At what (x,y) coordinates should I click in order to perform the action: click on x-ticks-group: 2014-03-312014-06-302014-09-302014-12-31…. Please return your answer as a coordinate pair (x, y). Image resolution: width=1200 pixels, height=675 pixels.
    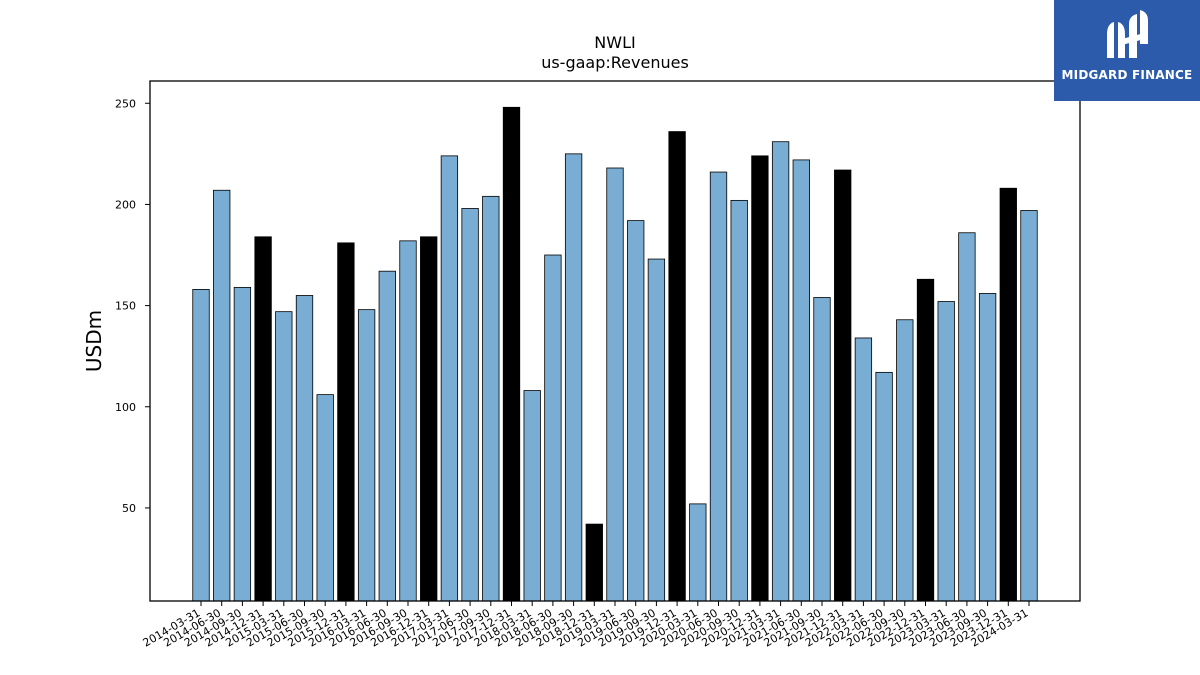
    Looking at the image, I should click on (586, 625).